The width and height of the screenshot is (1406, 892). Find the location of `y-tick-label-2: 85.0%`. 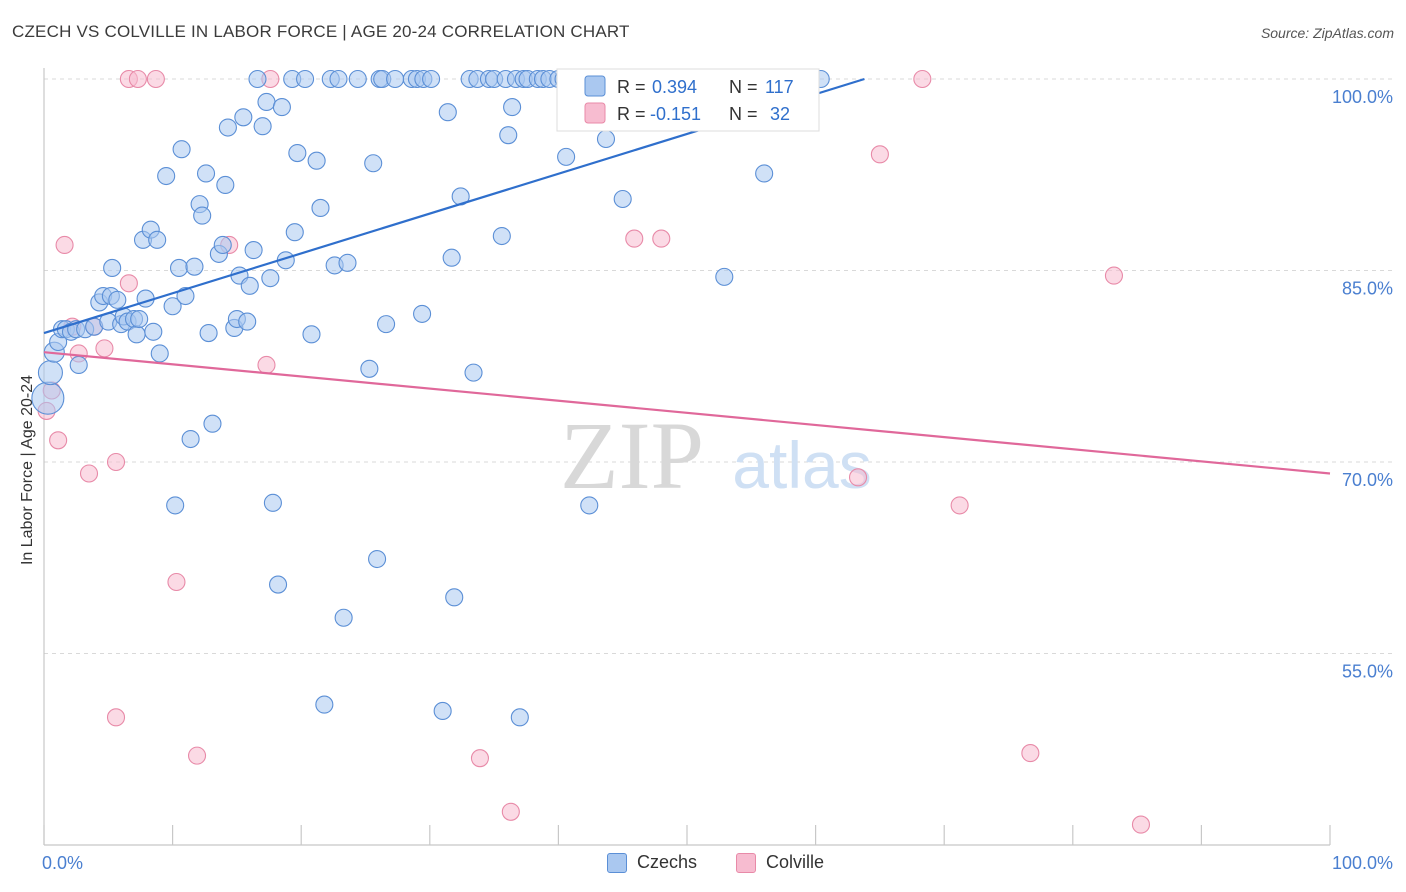

y-tick-label-2: 85.0% is located at coordinates (1367, 289).